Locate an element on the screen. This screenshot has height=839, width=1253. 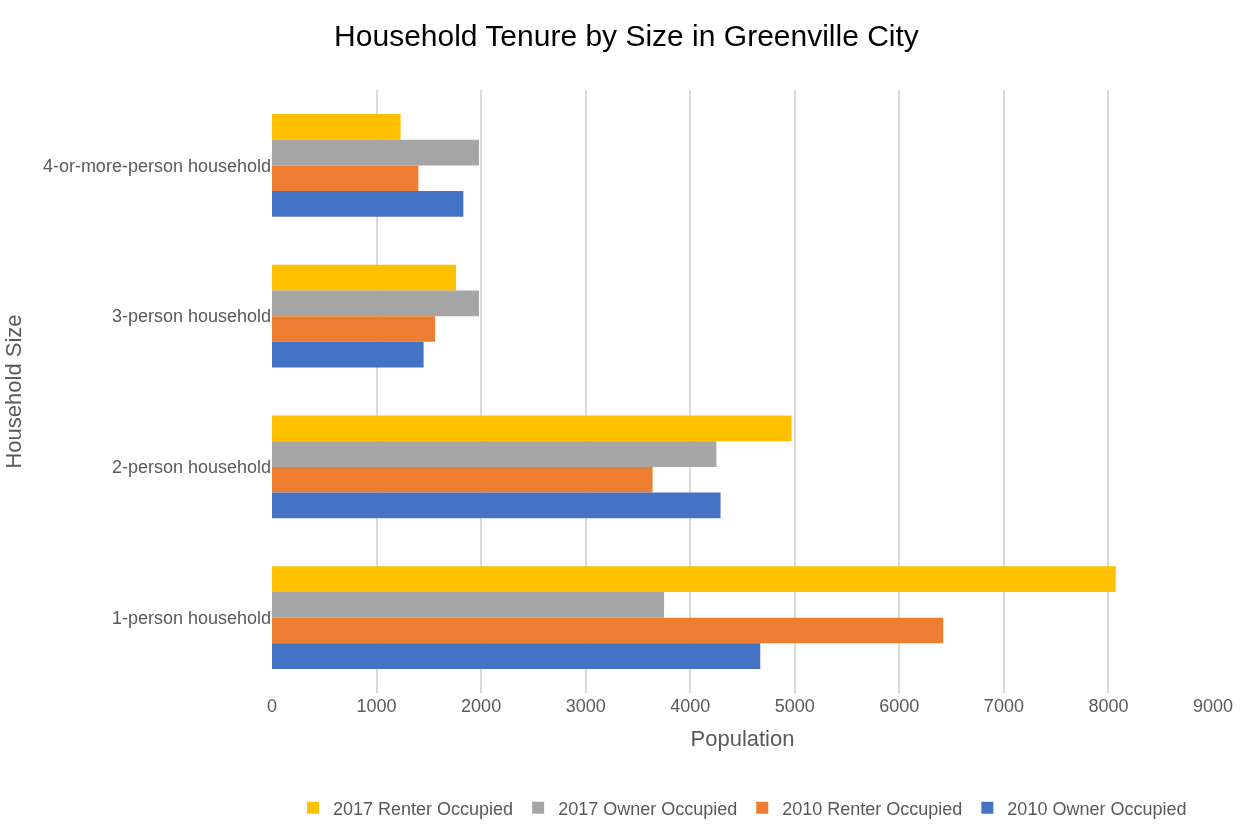
x-tick-label: 5000 is located at coordinates (794, 706).